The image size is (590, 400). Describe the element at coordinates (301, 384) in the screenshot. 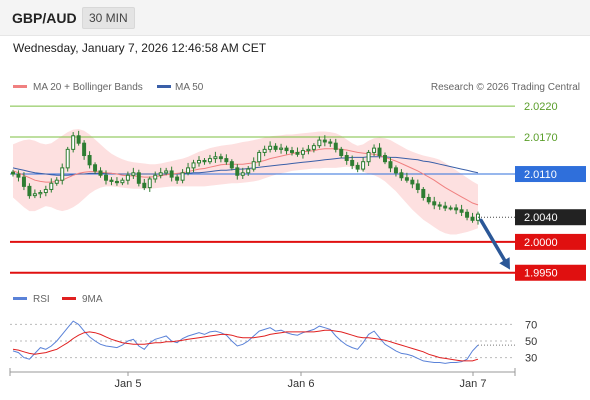

I see `x-axis-label: Jan 6` at that location.